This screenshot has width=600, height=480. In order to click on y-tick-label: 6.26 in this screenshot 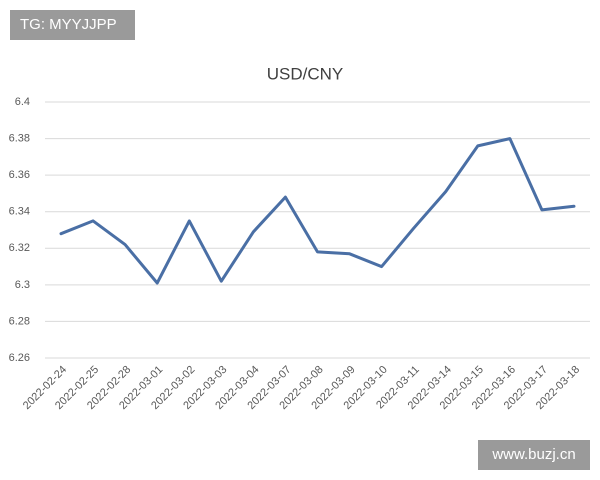, I will do `click(19, 358)`.